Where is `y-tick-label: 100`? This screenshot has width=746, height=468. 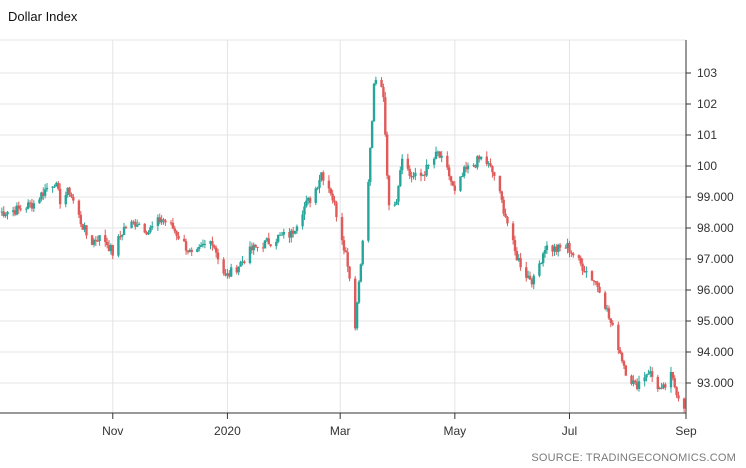 y-tick-label: 100 is located at coordinates (707, 166).